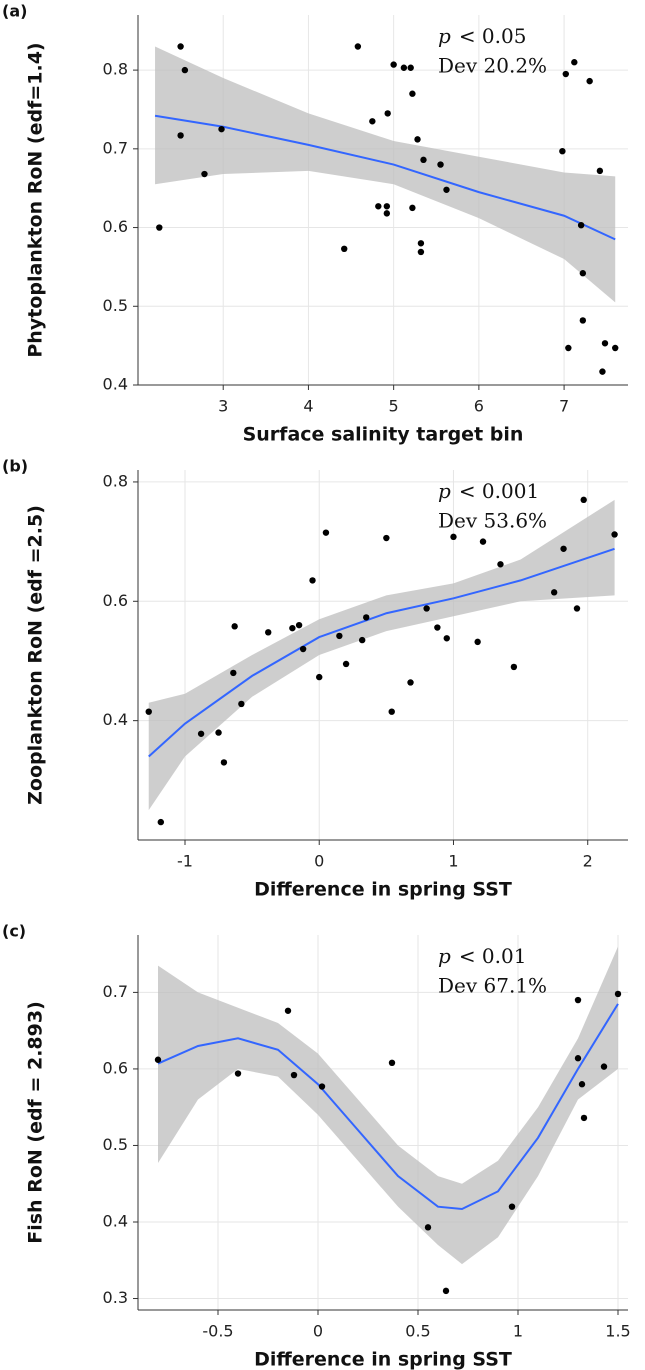 This screenshot has width=645, height=1370. What do you see at coordinates (217, 1331) in the screenshot?
I see `x-tick-label: -0.5` at bounding box center [217, 1331].